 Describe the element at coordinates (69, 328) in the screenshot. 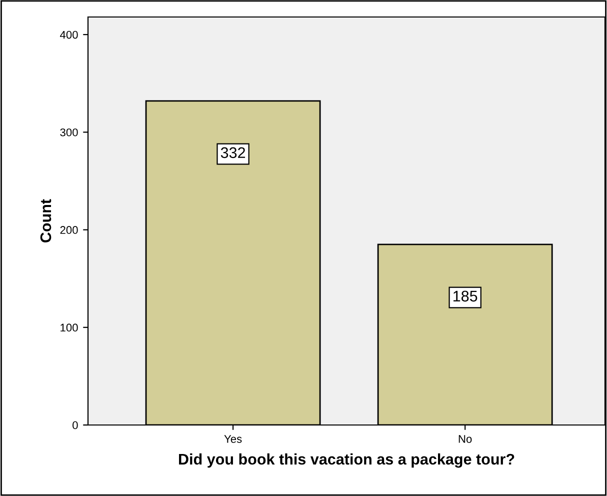

I see `y-tick-label: 100` at that location.